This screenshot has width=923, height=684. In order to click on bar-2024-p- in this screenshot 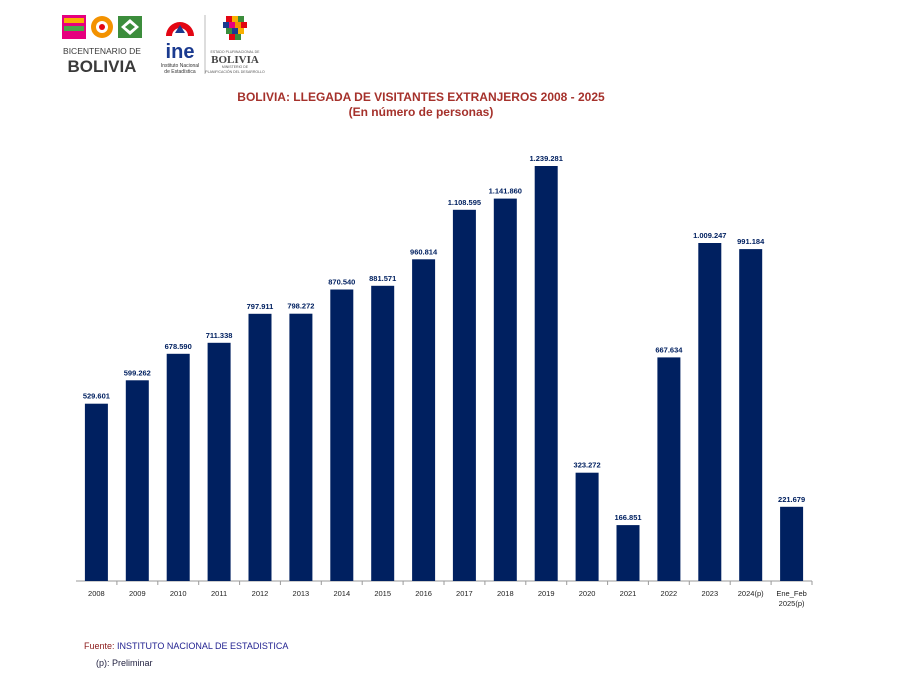, I will do `click(751, 415)`.